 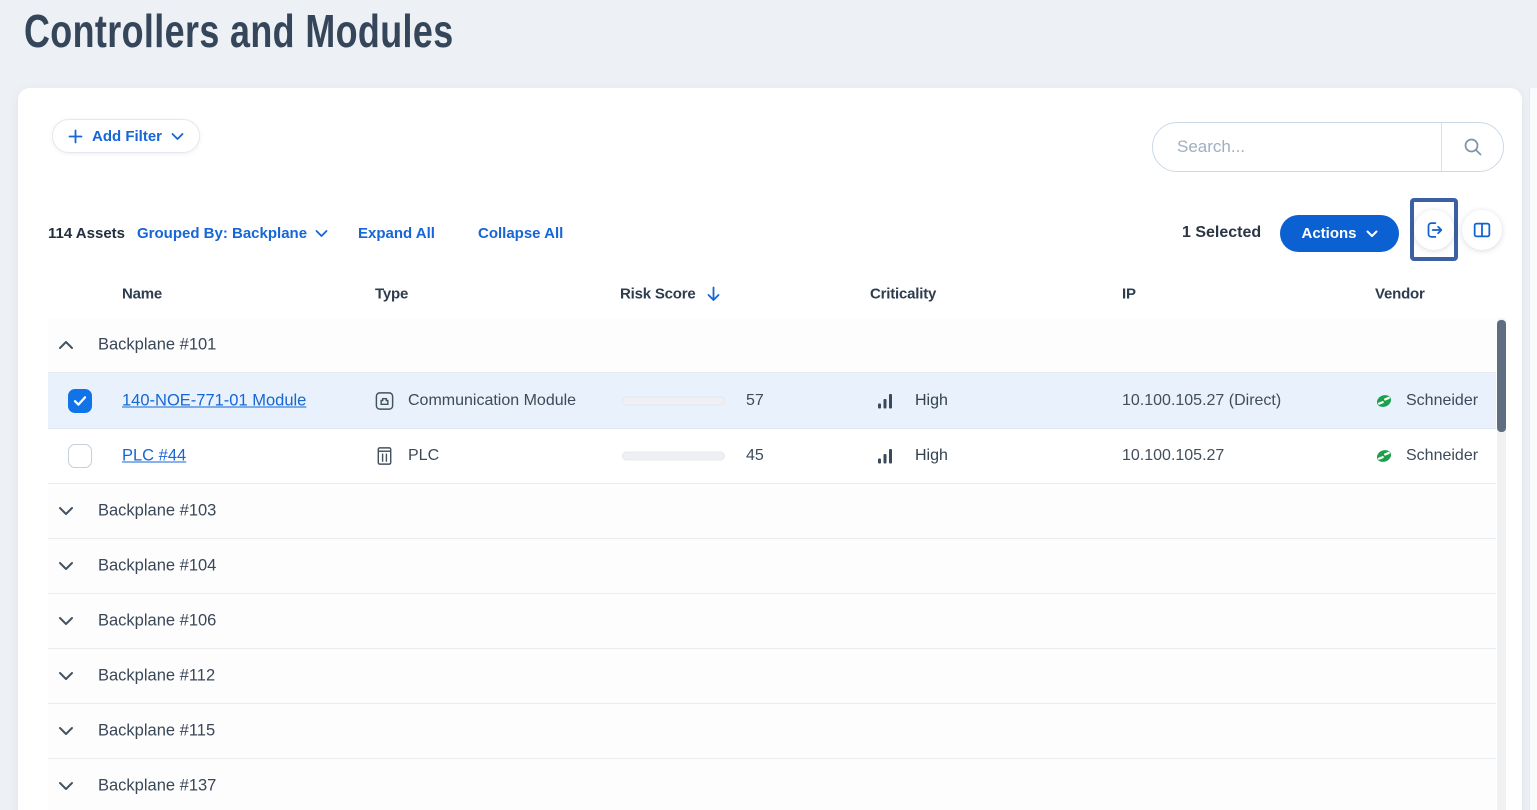 What do you see at coordinates (384, 456) in the screenshot?
I see `plc-icon` at bounding box center [384, 456].